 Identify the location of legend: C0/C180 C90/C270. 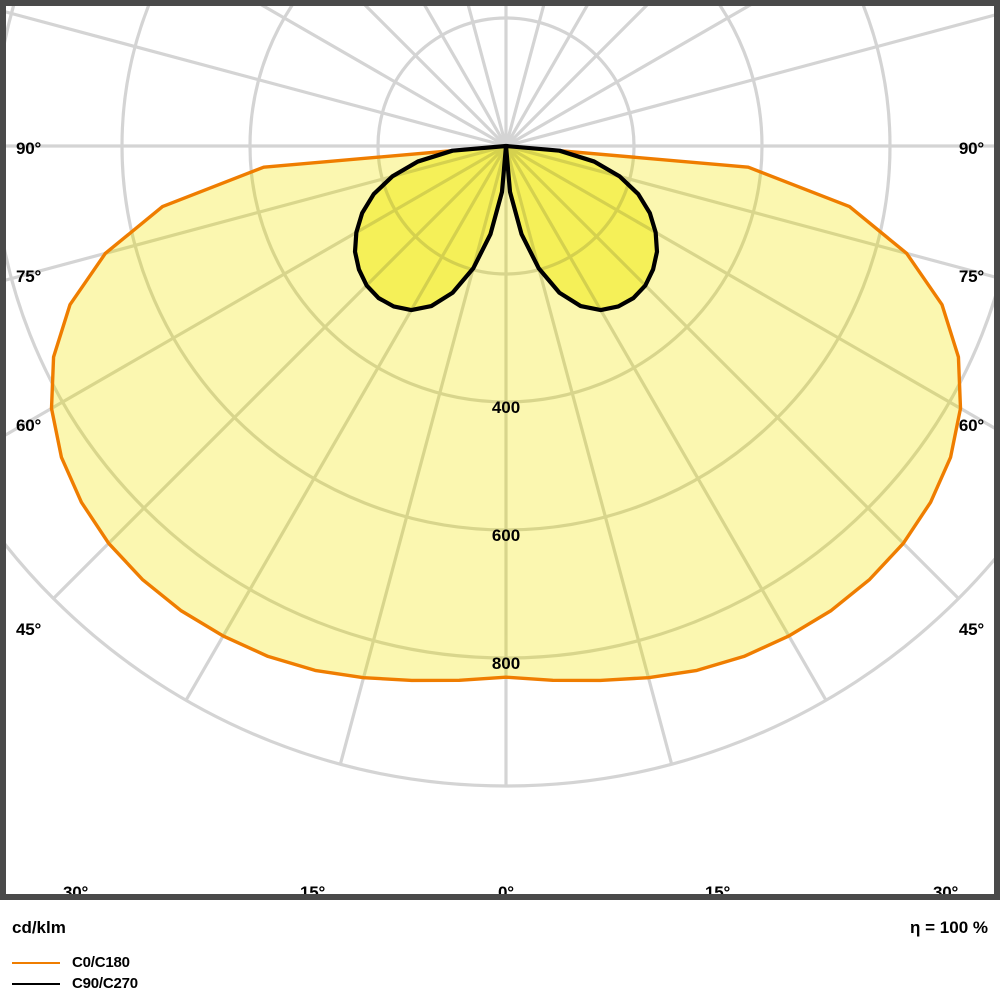
(75, 973).